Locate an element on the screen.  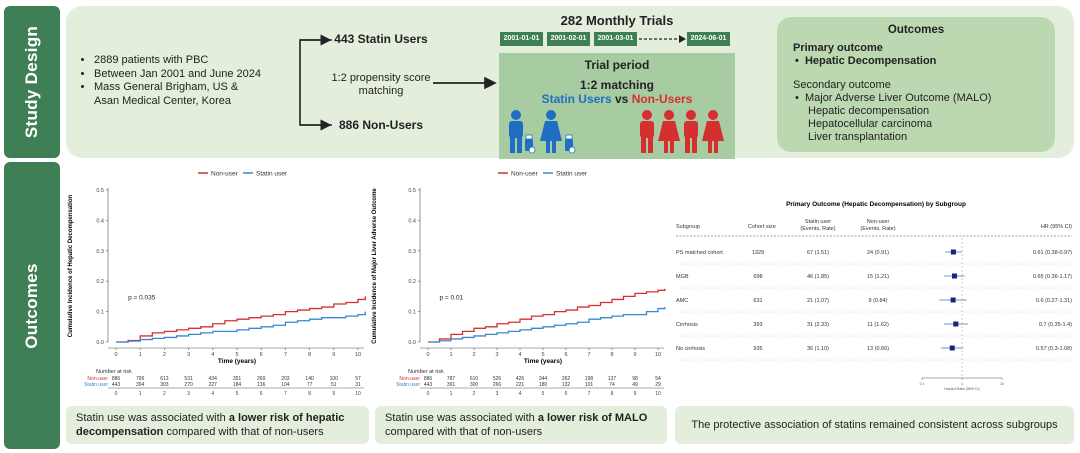
row-statin: 46 (1.85) is located at coordinates (818, 277).